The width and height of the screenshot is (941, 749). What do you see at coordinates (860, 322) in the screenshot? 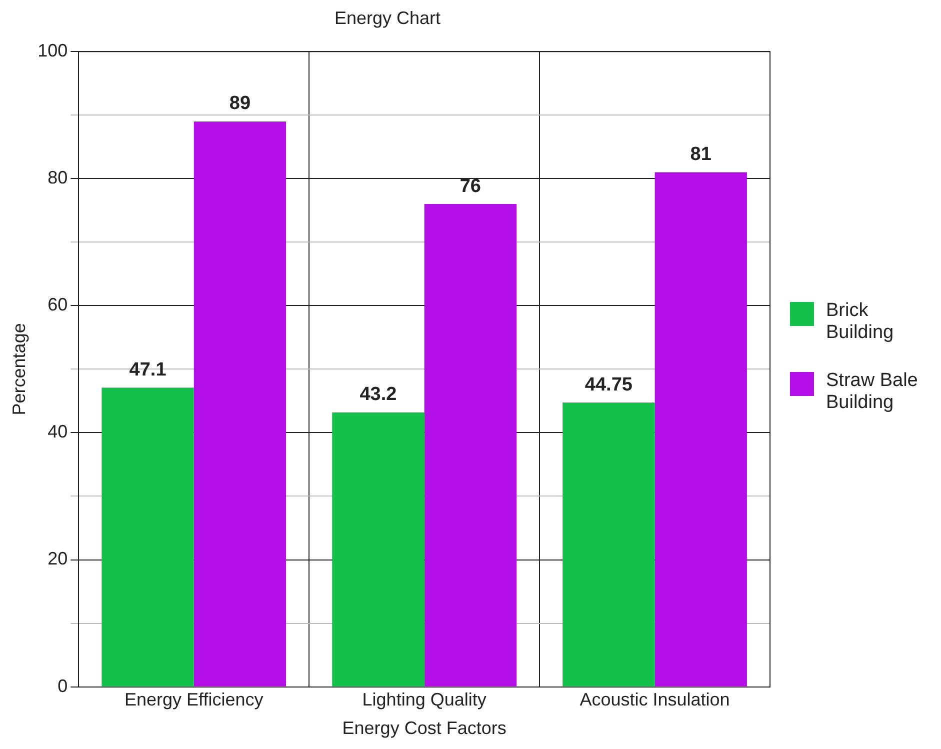
I see `legend-label: Brick Building` at bounding box center [860, 322].